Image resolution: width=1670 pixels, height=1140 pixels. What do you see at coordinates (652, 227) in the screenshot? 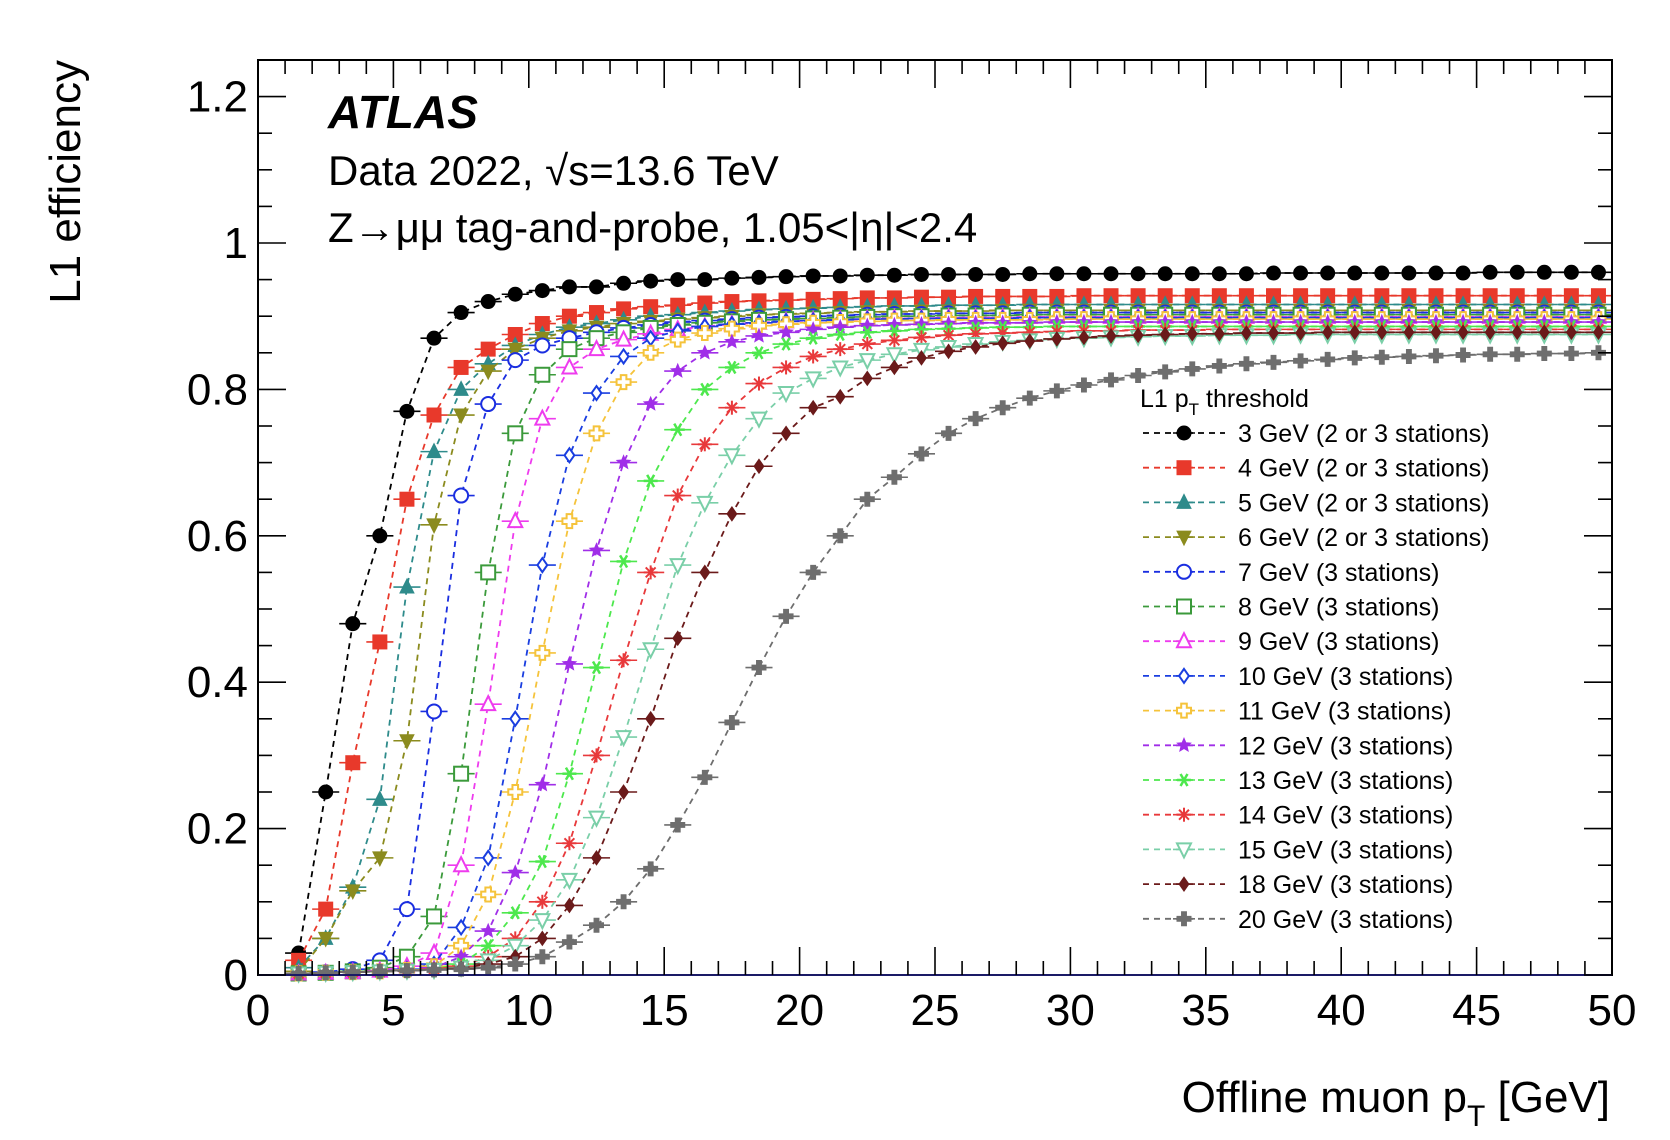
I see `selection-info-label: Z→μμ tag-and-probe, 1.05<|η|<2.4` at bounding box center [652, 227].